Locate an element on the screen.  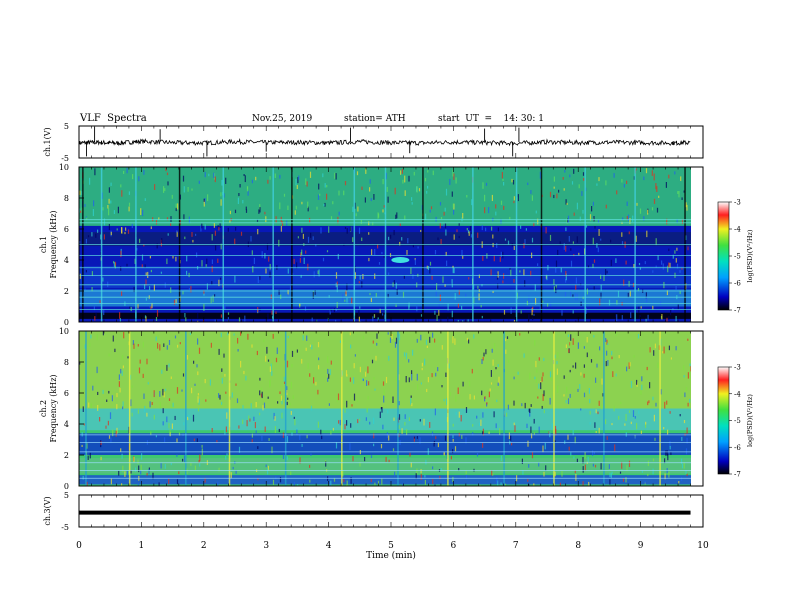
ch1-spectrogram-ytick-label-0: 0 is located at coordinates (66, 322).